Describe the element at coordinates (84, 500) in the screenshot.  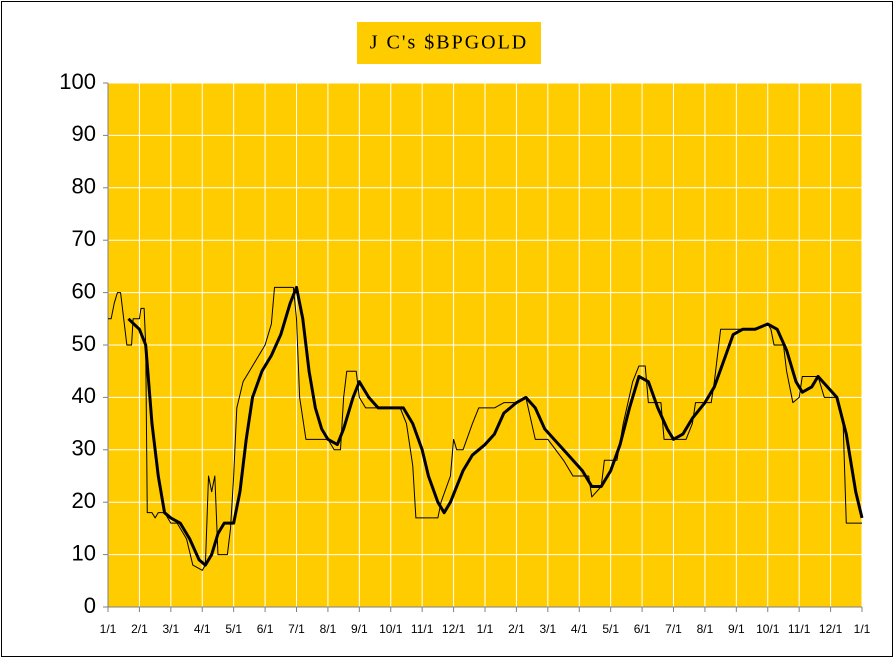
I see `y-tick-label: 20` at that location.